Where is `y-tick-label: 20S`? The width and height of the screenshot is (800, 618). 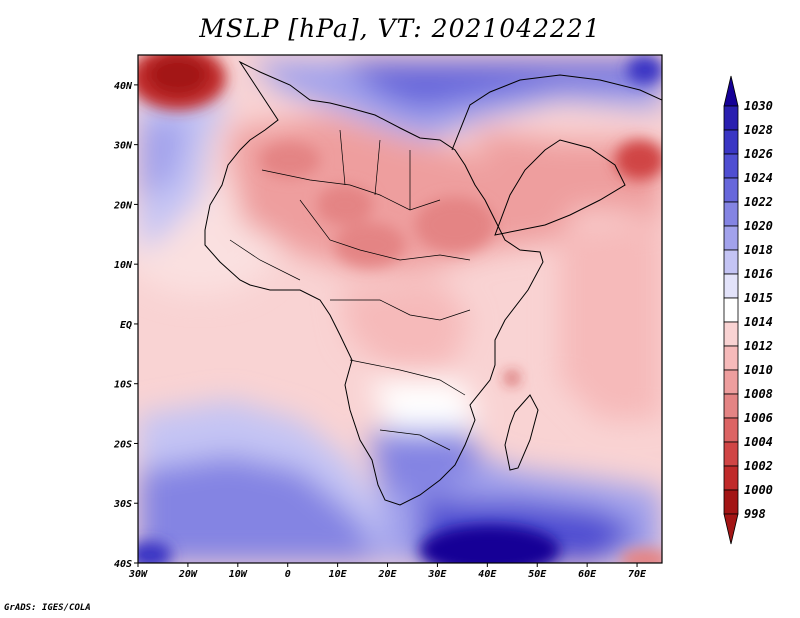 y-tick-label: 20S is located at coordinates (122, 444).